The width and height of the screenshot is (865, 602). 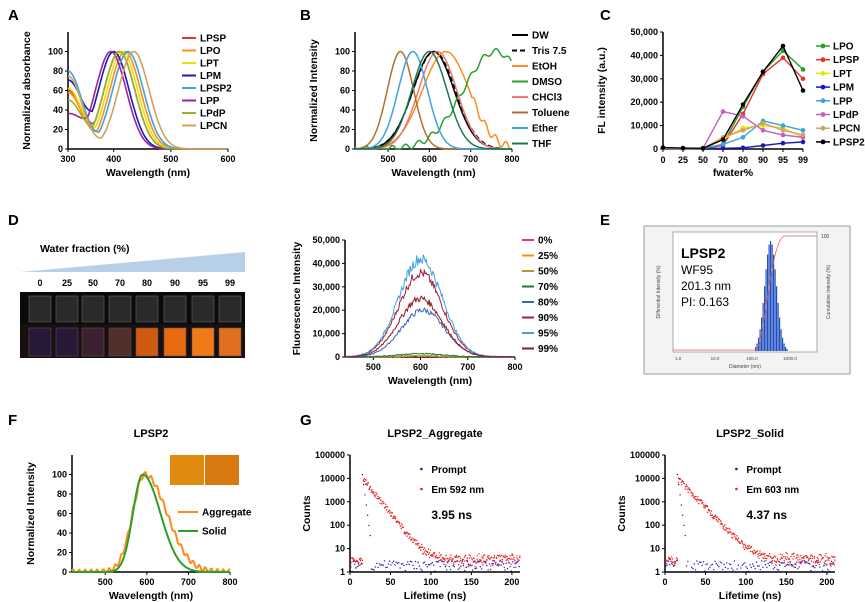 I want to click on series-line-thf, so click(x=433, y=100).